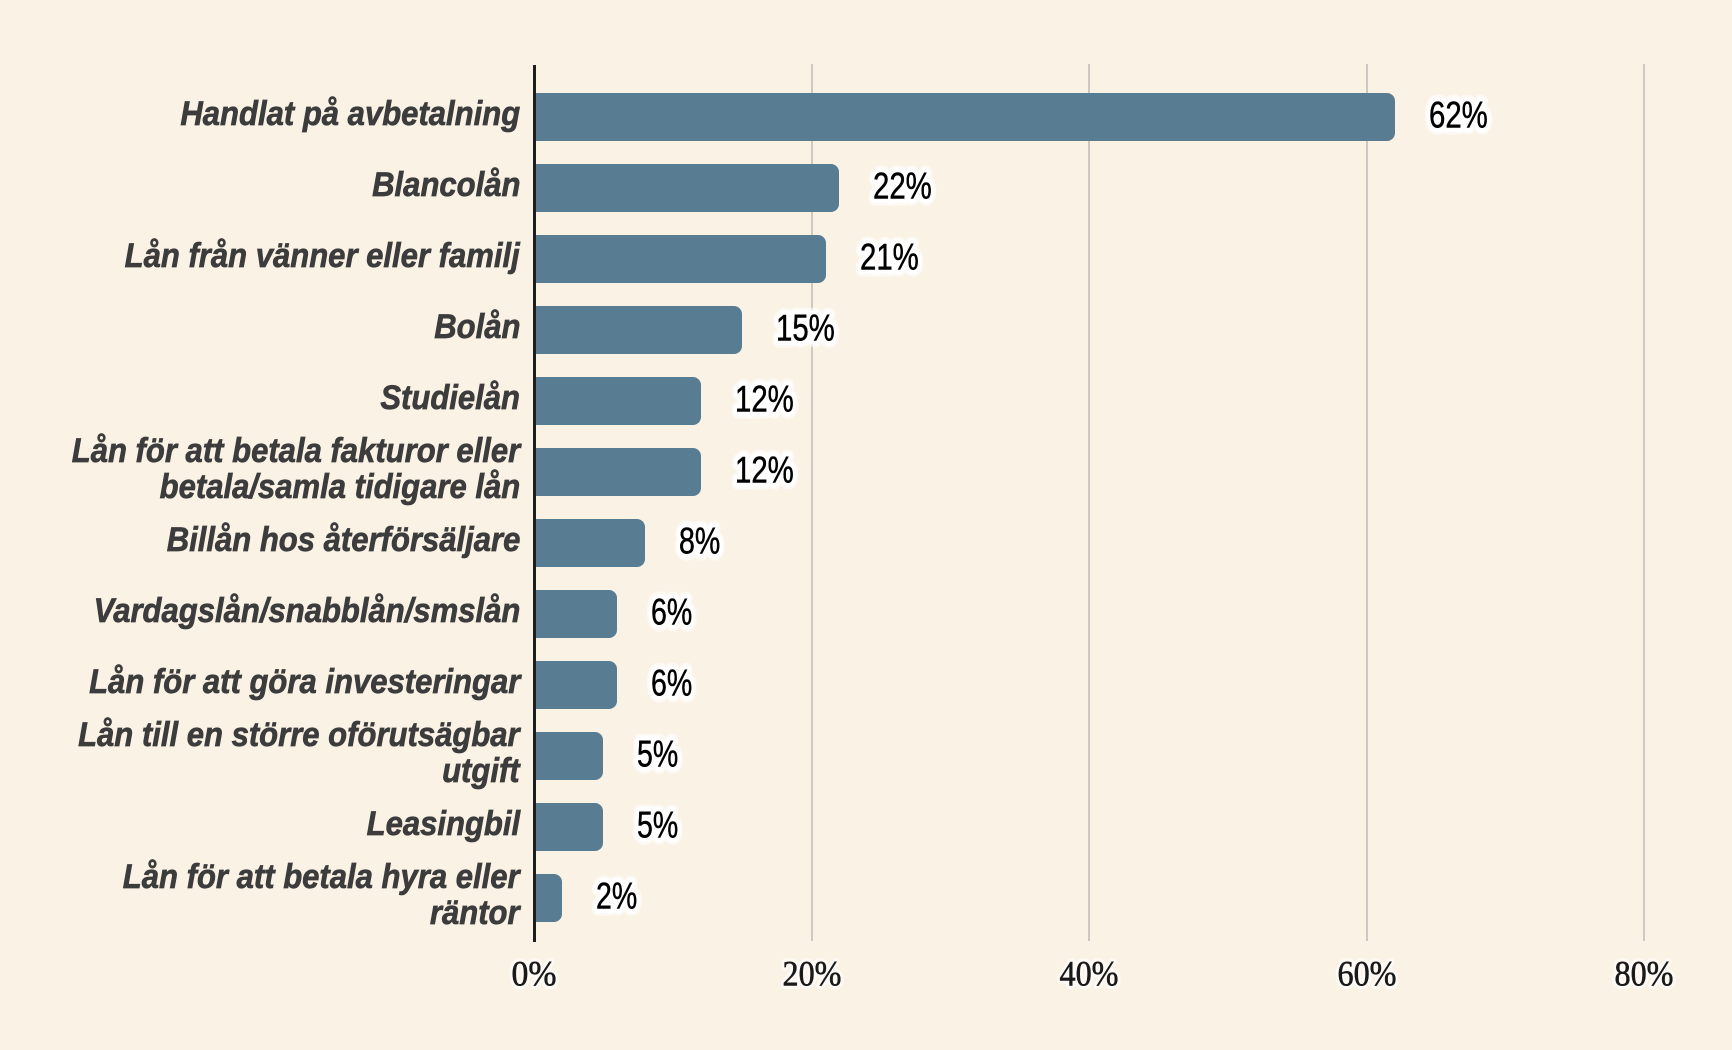 Image resolution: width=1732 pixels, height=1050 pixels. I want to click on svg-text: 2%, so click(616, 895).